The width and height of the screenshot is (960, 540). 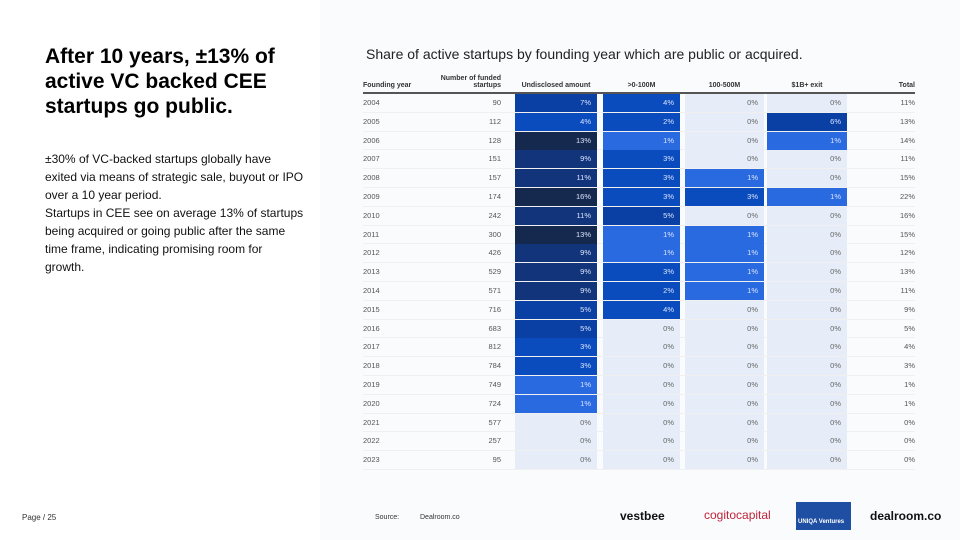 I want to click on year-cell: 2020, so click(x=371, y=403).